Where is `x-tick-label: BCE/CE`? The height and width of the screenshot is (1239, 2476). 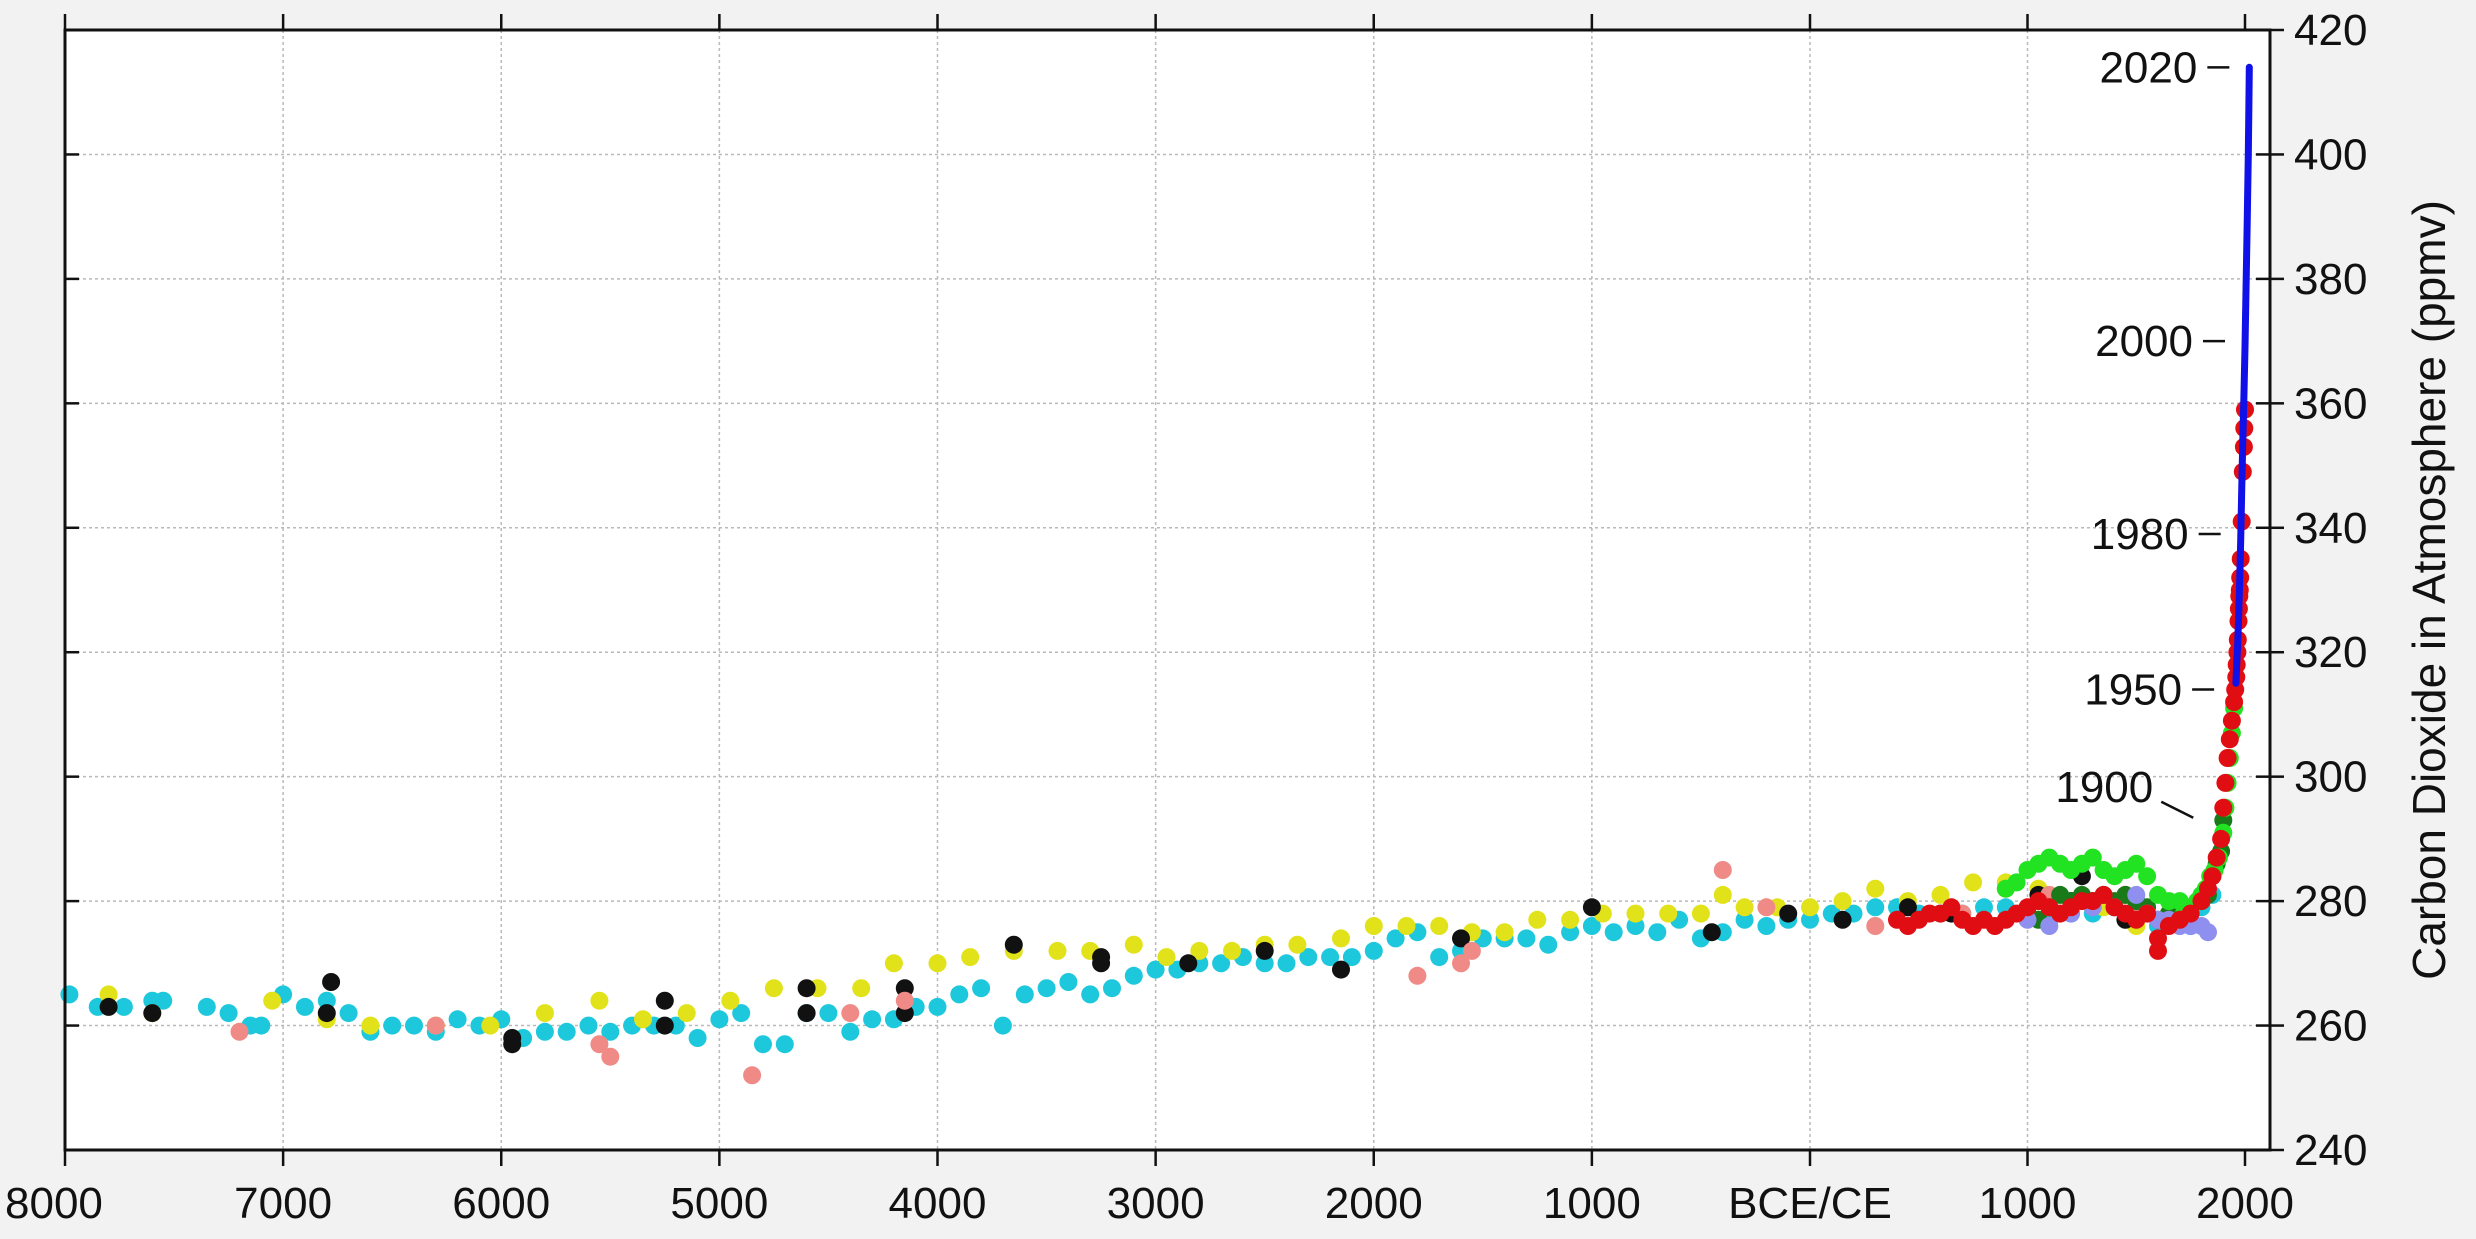 x-tick-label: BCE/CE is located at coordinates (1810, 1203).